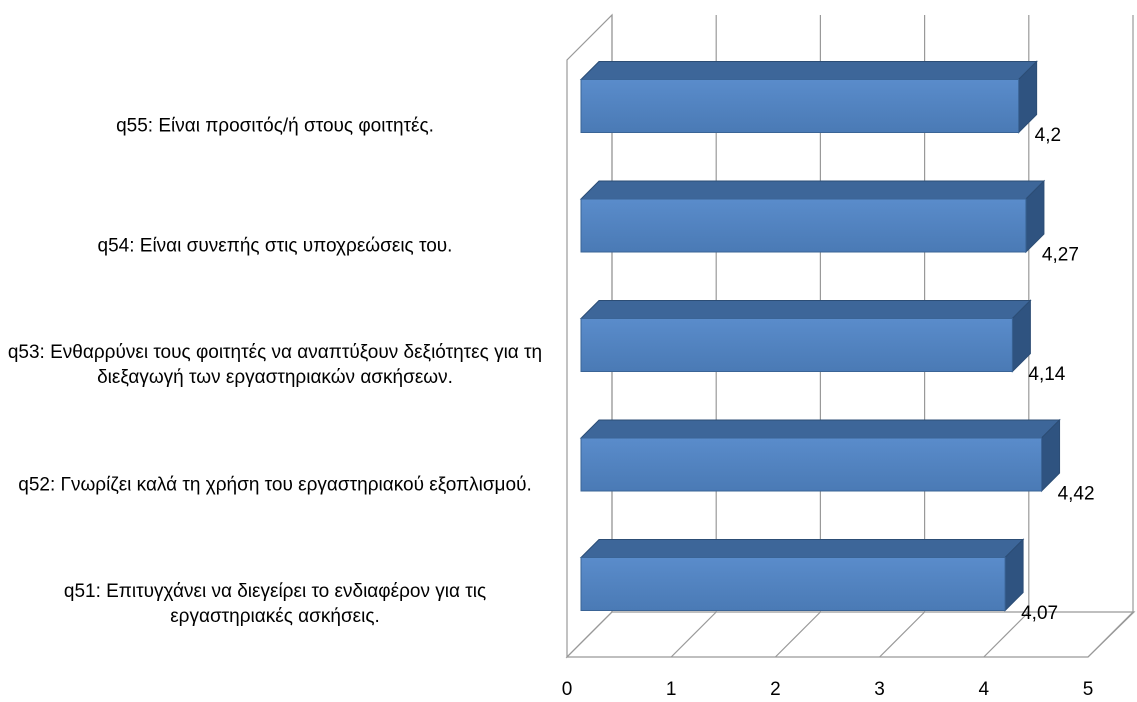 This screenshot has height=702, width=1137. I want to click on x-tick-label: 0, so click(567, 689).